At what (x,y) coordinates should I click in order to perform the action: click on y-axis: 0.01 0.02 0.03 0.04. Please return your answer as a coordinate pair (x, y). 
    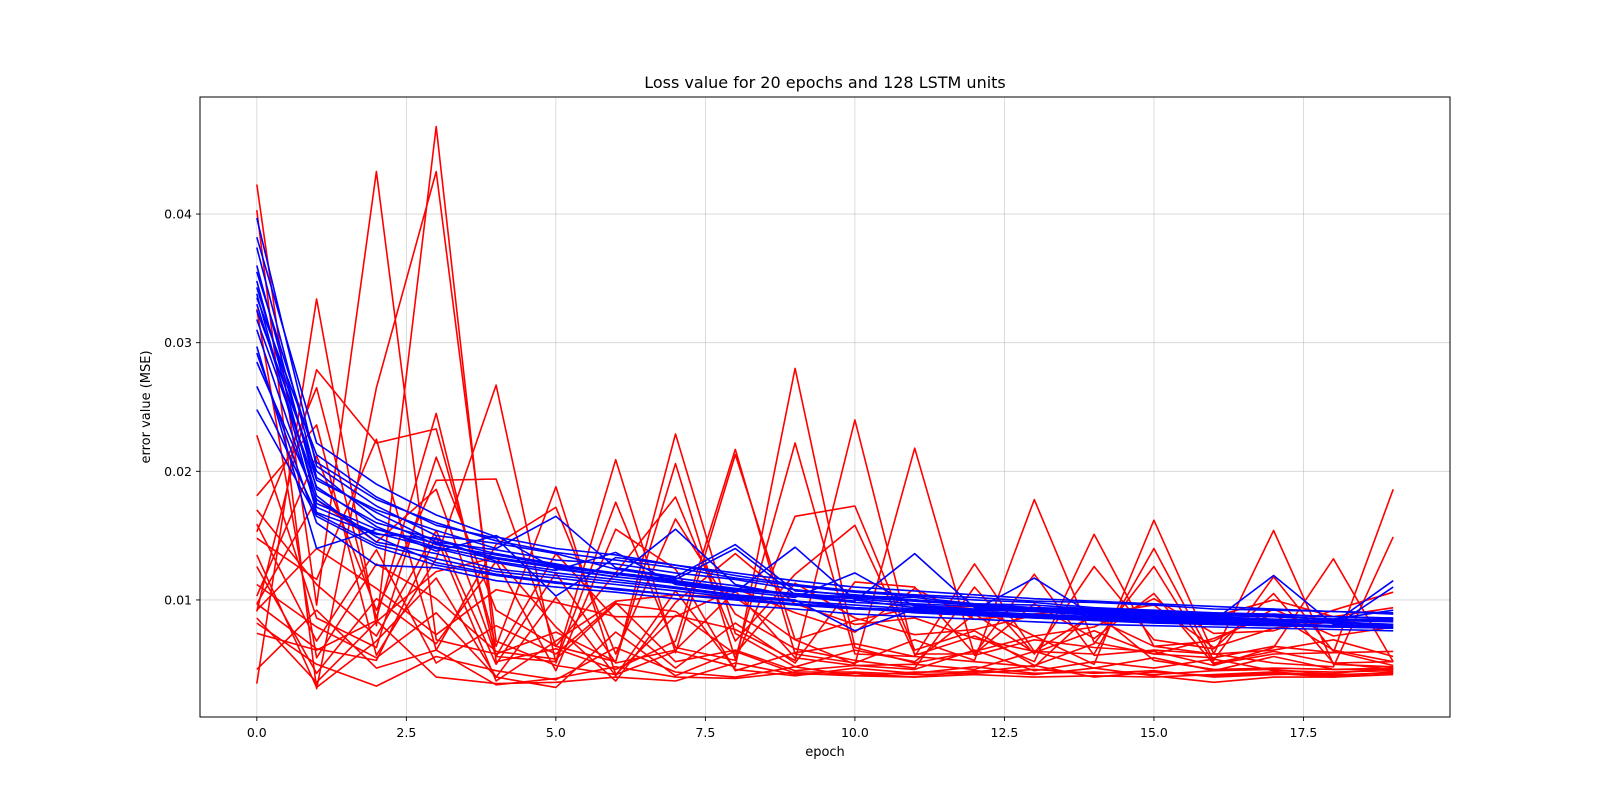
    Looking at the image, I should click on (182, 407).